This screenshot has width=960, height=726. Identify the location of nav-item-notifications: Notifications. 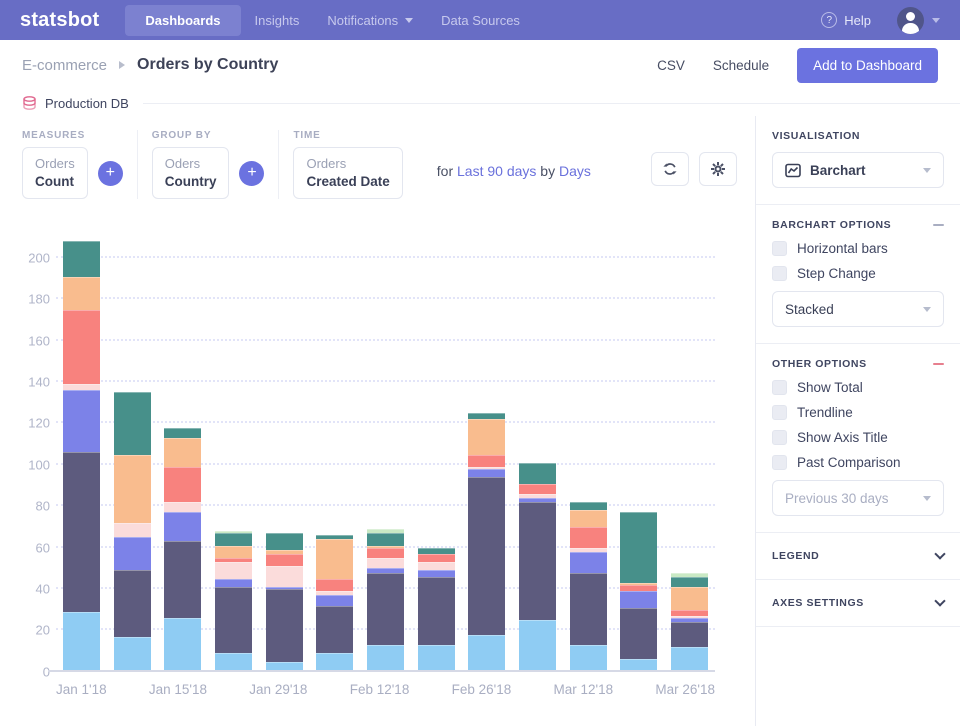
(370, 20).